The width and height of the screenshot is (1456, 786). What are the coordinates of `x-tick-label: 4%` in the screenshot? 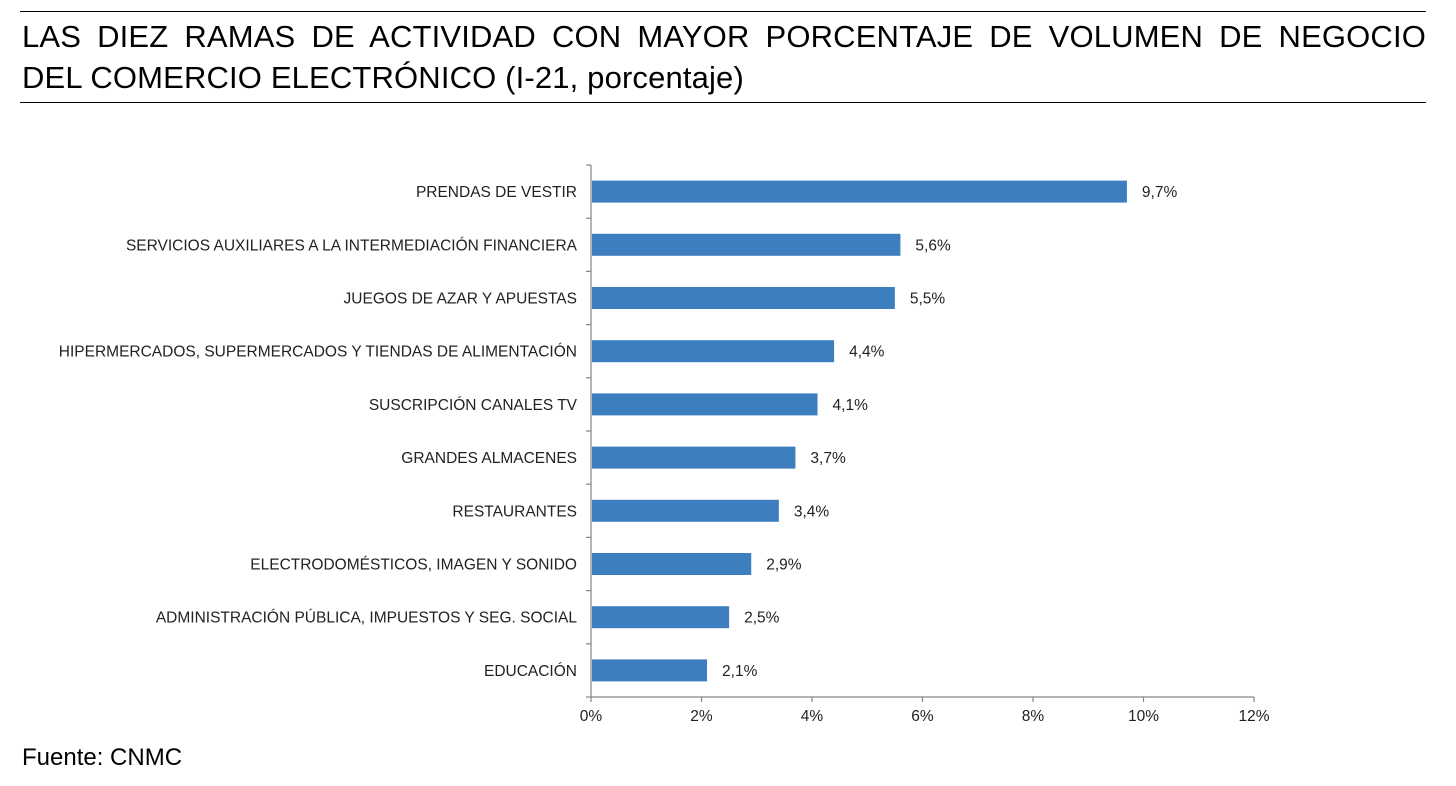 It's located at (812, 716).